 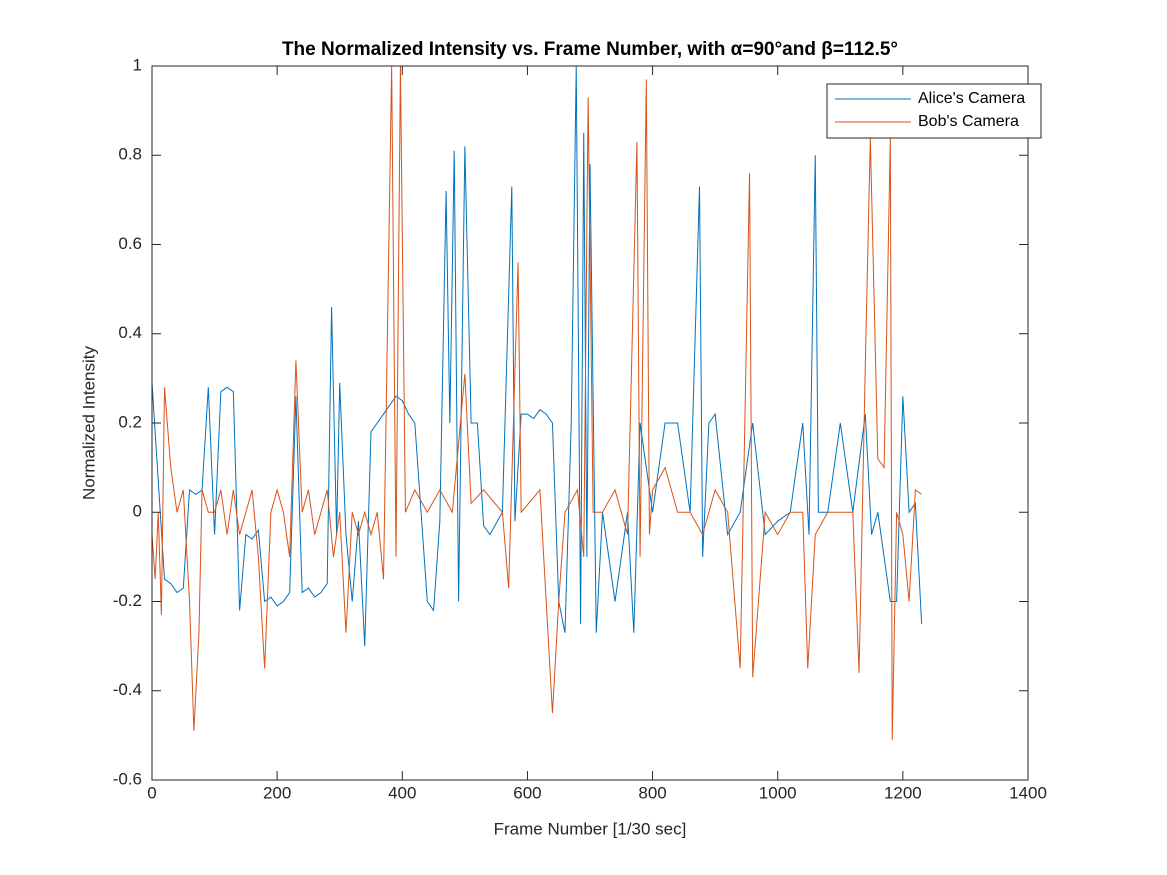 What do you see at coordinates (277, 792) in the screenshot?
I see `x-tick-label: 200` at bounding box center [277, 792].